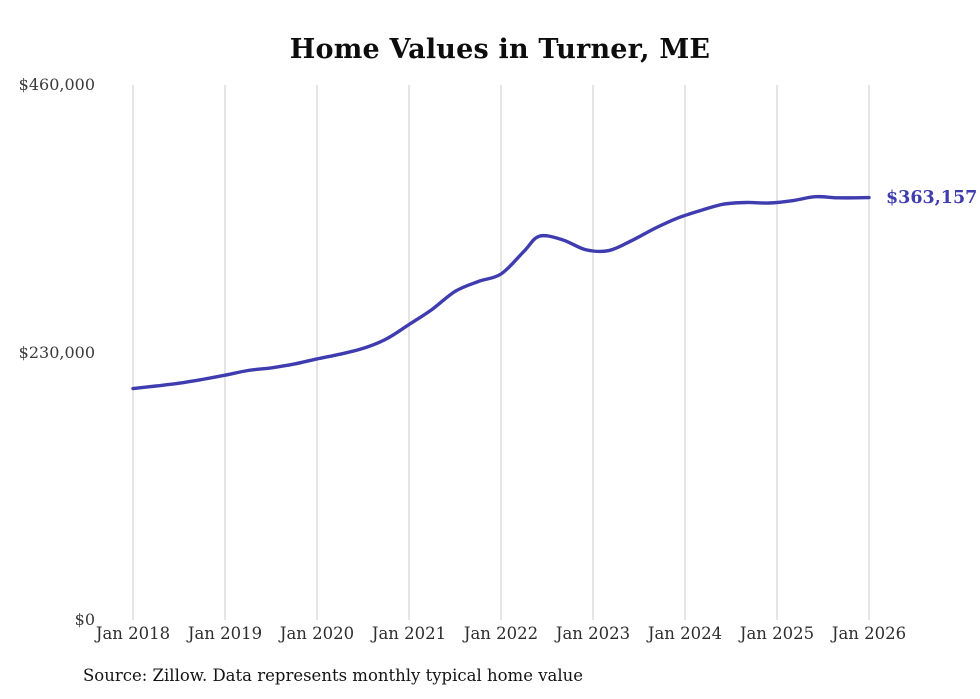 Image resolution: width=980 pixels, height=699 pixels. I want to click on x-tick-label: Jan 2023, so click(593, 633).